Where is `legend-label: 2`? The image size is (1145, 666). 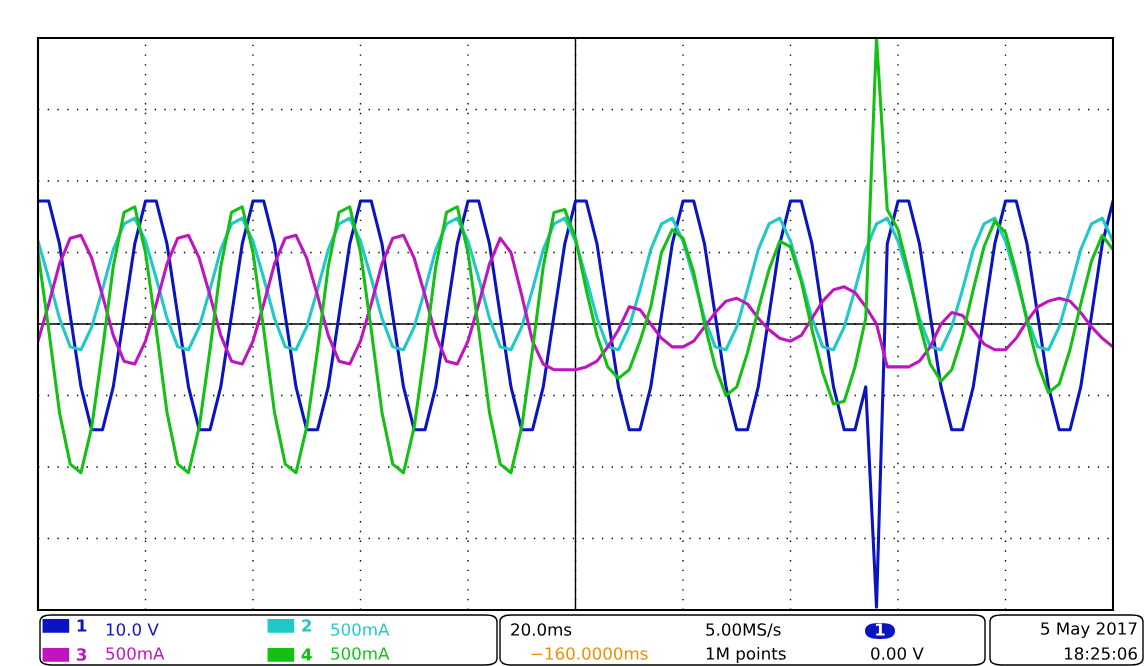 legend-label: 2 is located at coordinates (307, 625).